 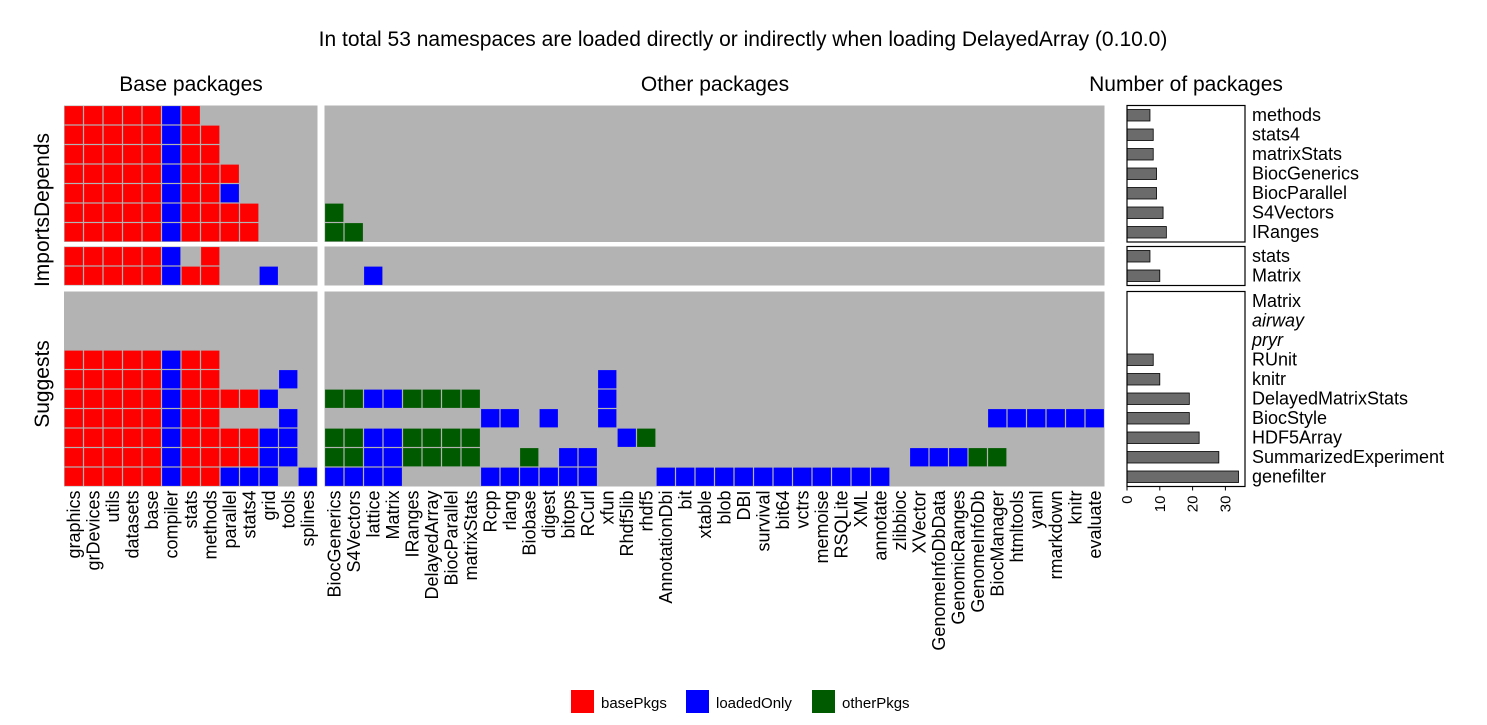 What do you see at coordinates (997, 543) in the screenshot?
I see `other-column-label: BiocManager` at bounding box center [997, 543].